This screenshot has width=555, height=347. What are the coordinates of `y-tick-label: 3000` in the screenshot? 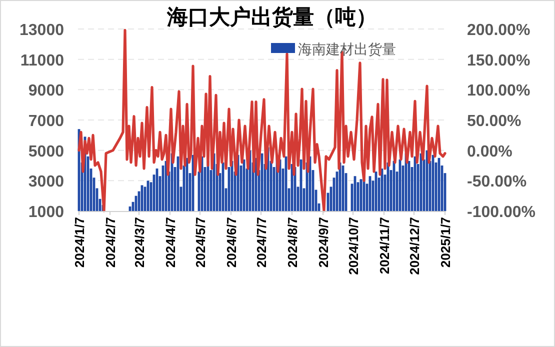 It's located at (46, 182).